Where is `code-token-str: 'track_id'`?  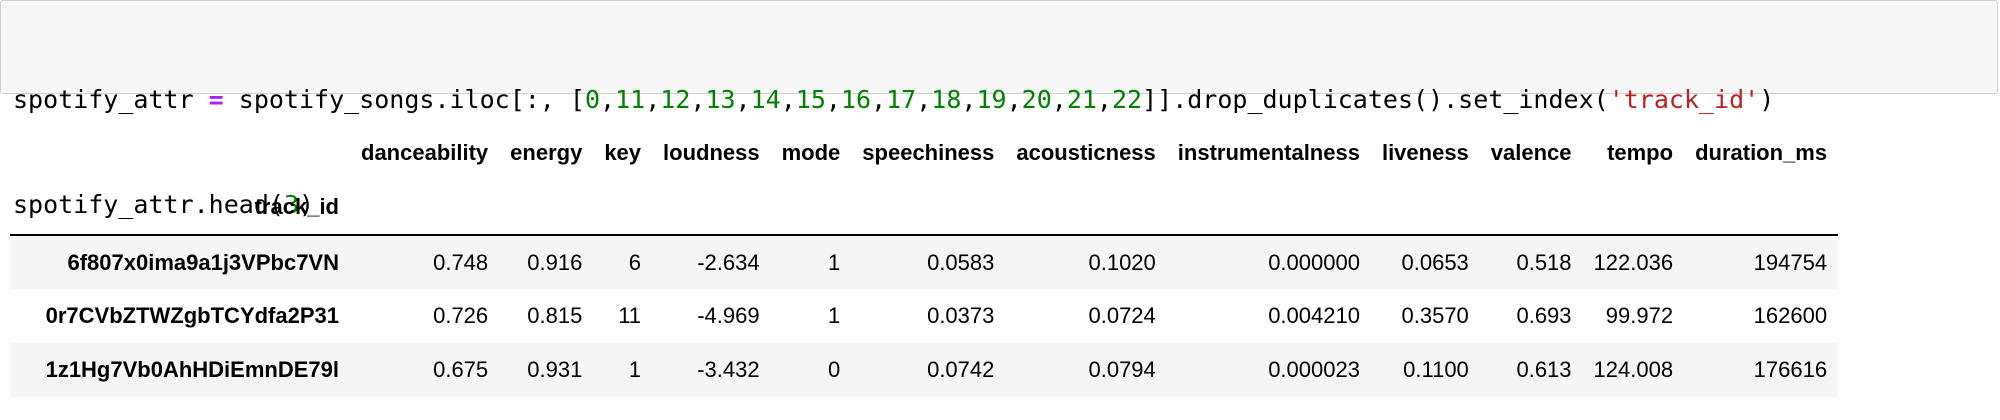
code-token-str: 'track_id' is located at coordinates (1684, 99).